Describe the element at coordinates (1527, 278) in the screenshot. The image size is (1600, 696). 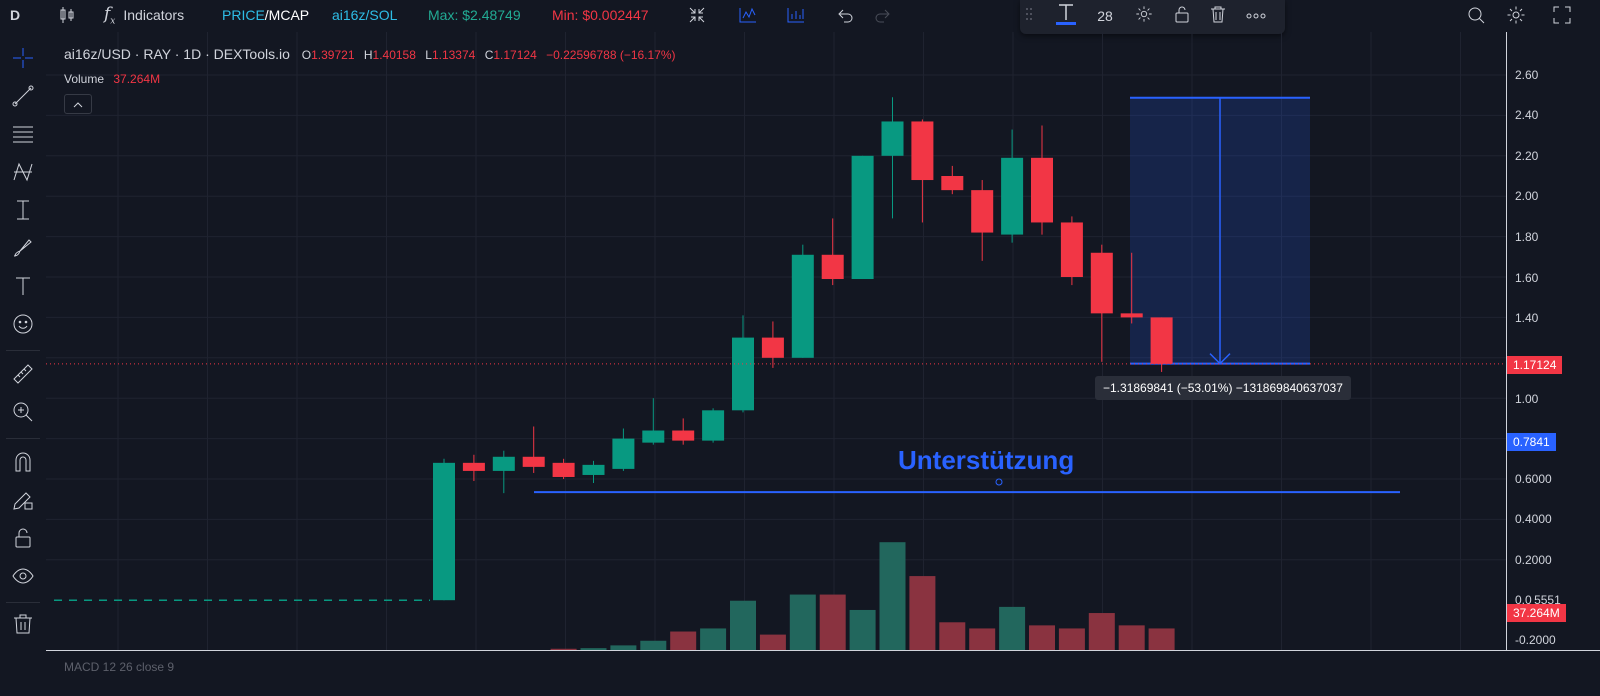
I see `price-tick-label: 1.60` at that location.